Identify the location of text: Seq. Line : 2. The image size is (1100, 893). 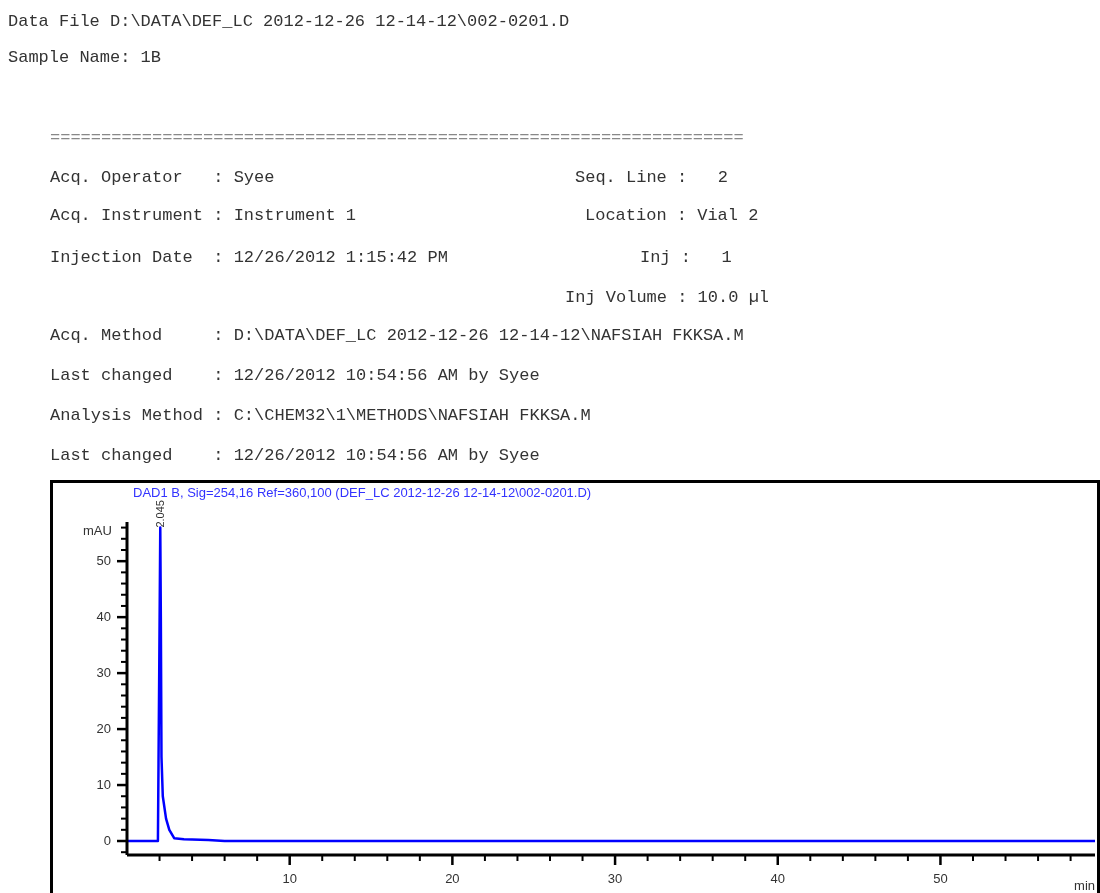
(652, 178).